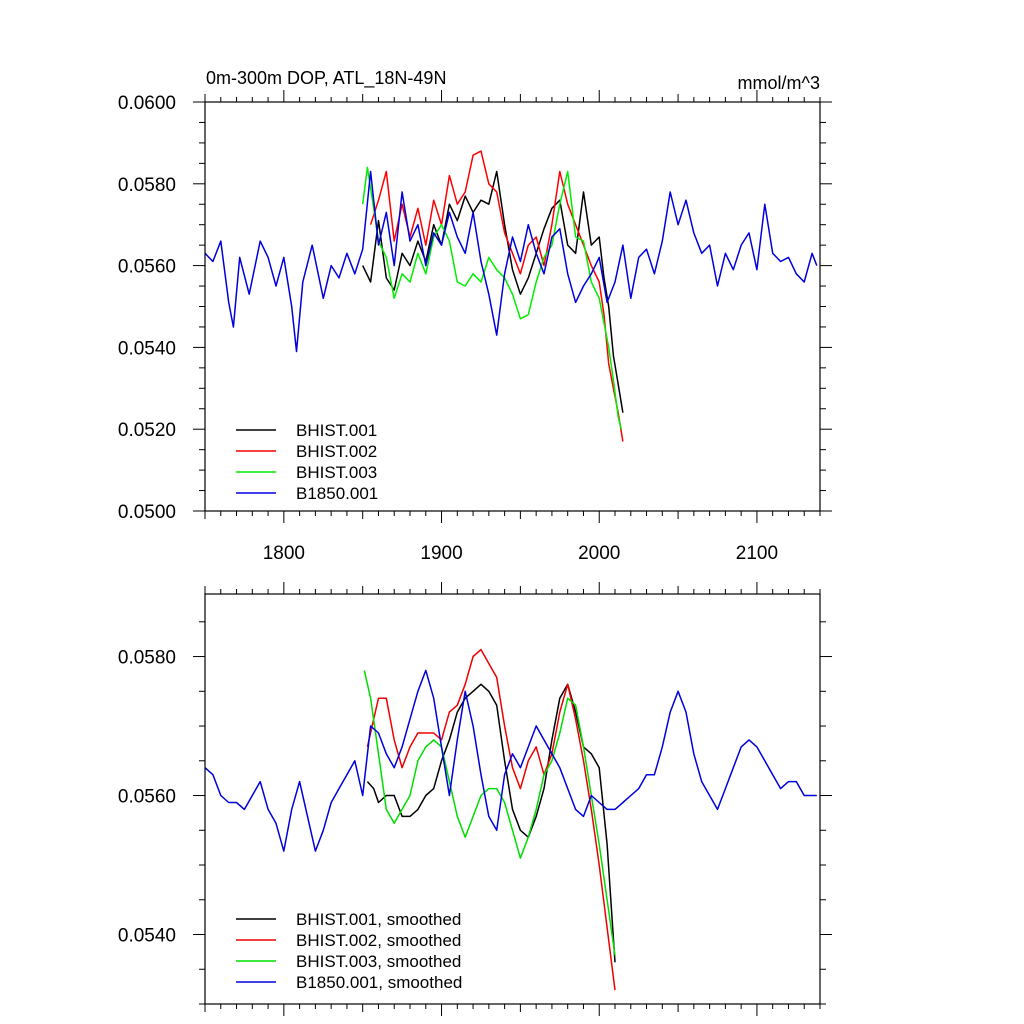 This screenshot has width=1024, height=1024. What do you see at coordinates (336, 430) in the screenshot?
I see `top-legend-label: BHIST.001` at bounding box center [336, 430].